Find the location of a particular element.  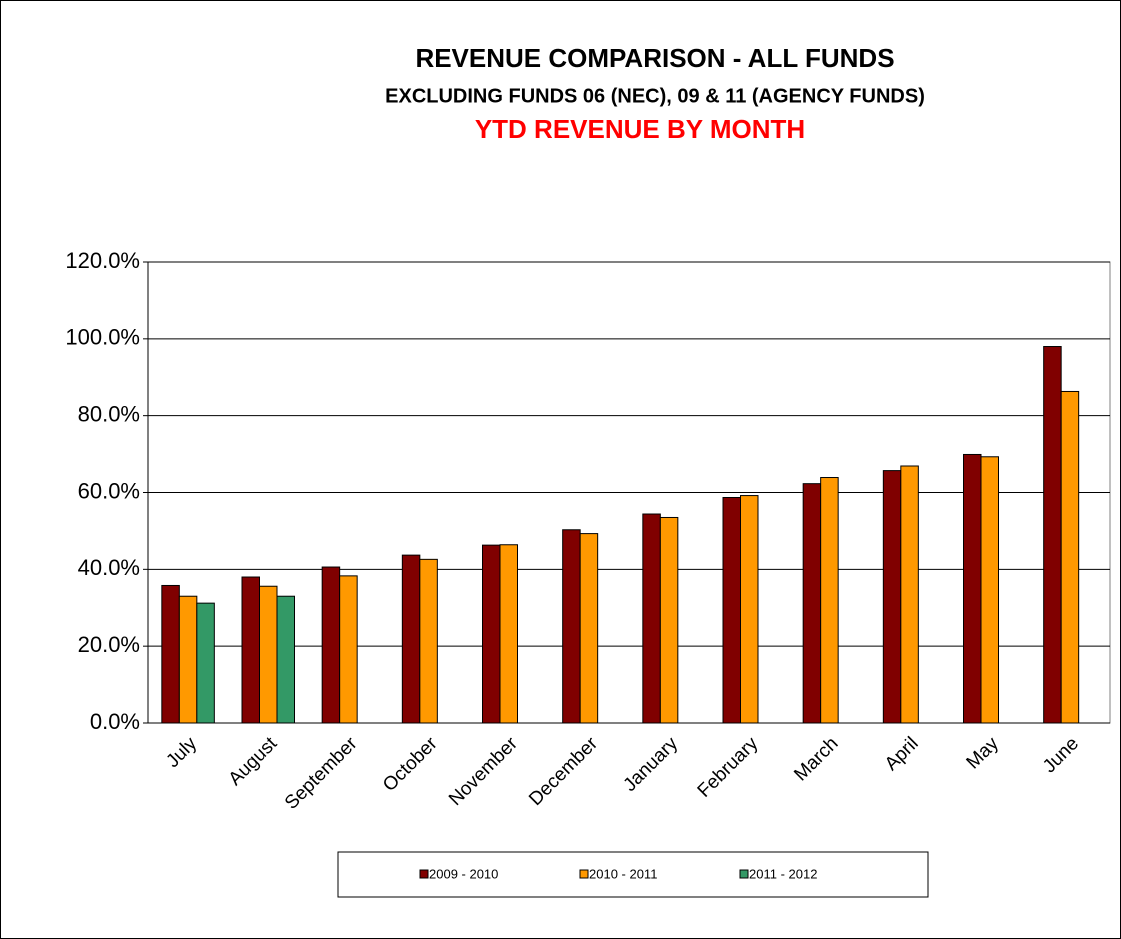

legend-label: 2010 - 2011 is located at coordinates (623, 873).